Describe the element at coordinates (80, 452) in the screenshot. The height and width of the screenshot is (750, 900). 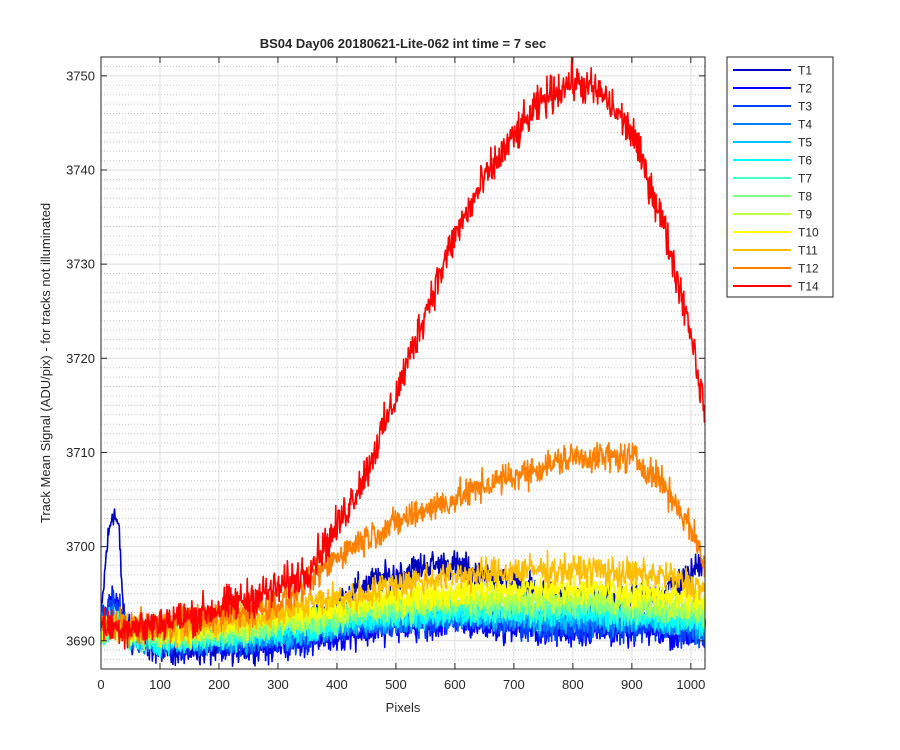
I see `y-tick-label: 3710` at that location.